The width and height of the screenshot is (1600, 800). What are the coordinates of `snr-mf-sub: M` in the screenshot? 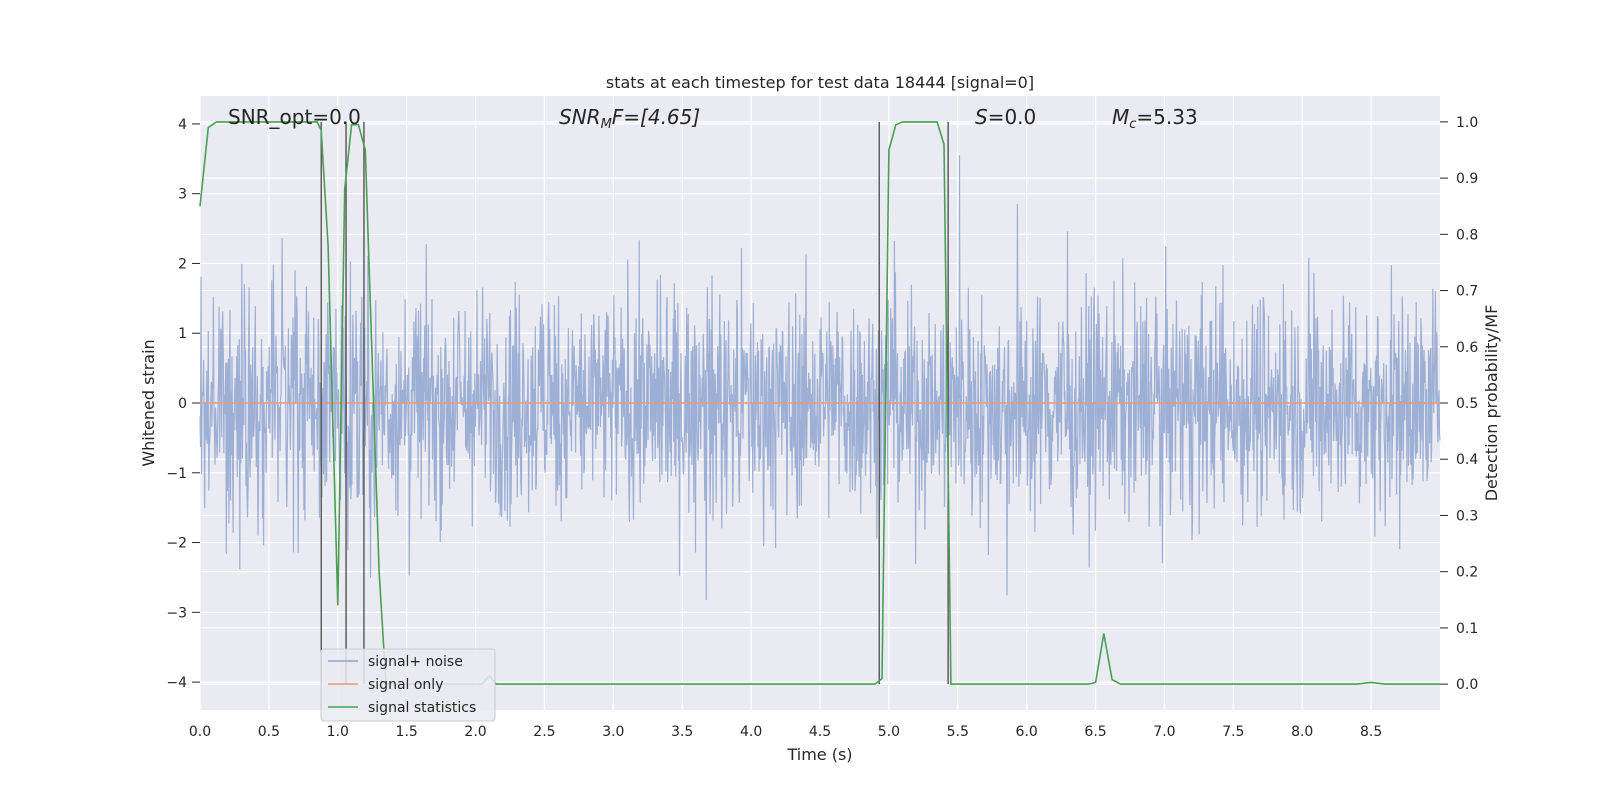 It's located at (606, 124).